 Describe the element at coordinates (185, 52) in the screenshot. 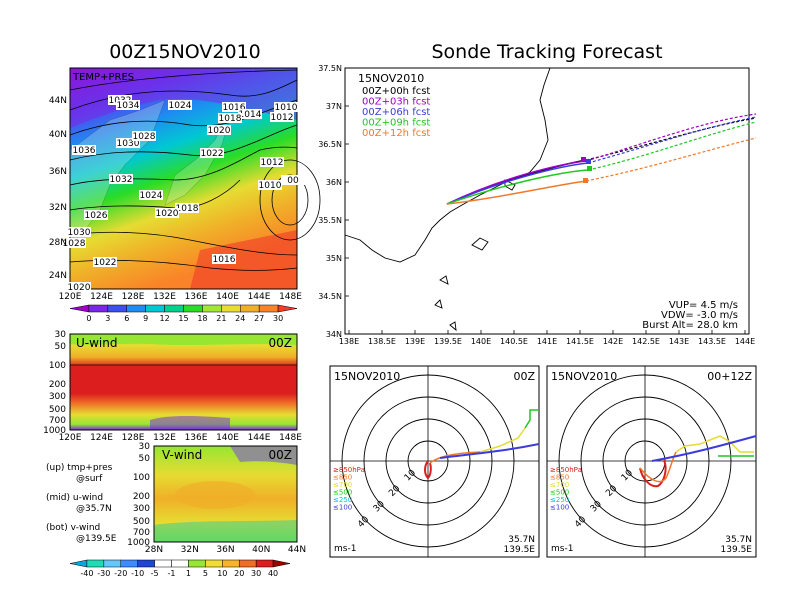

I see `left-panel-title: 00Z15NOV2010` at that location.